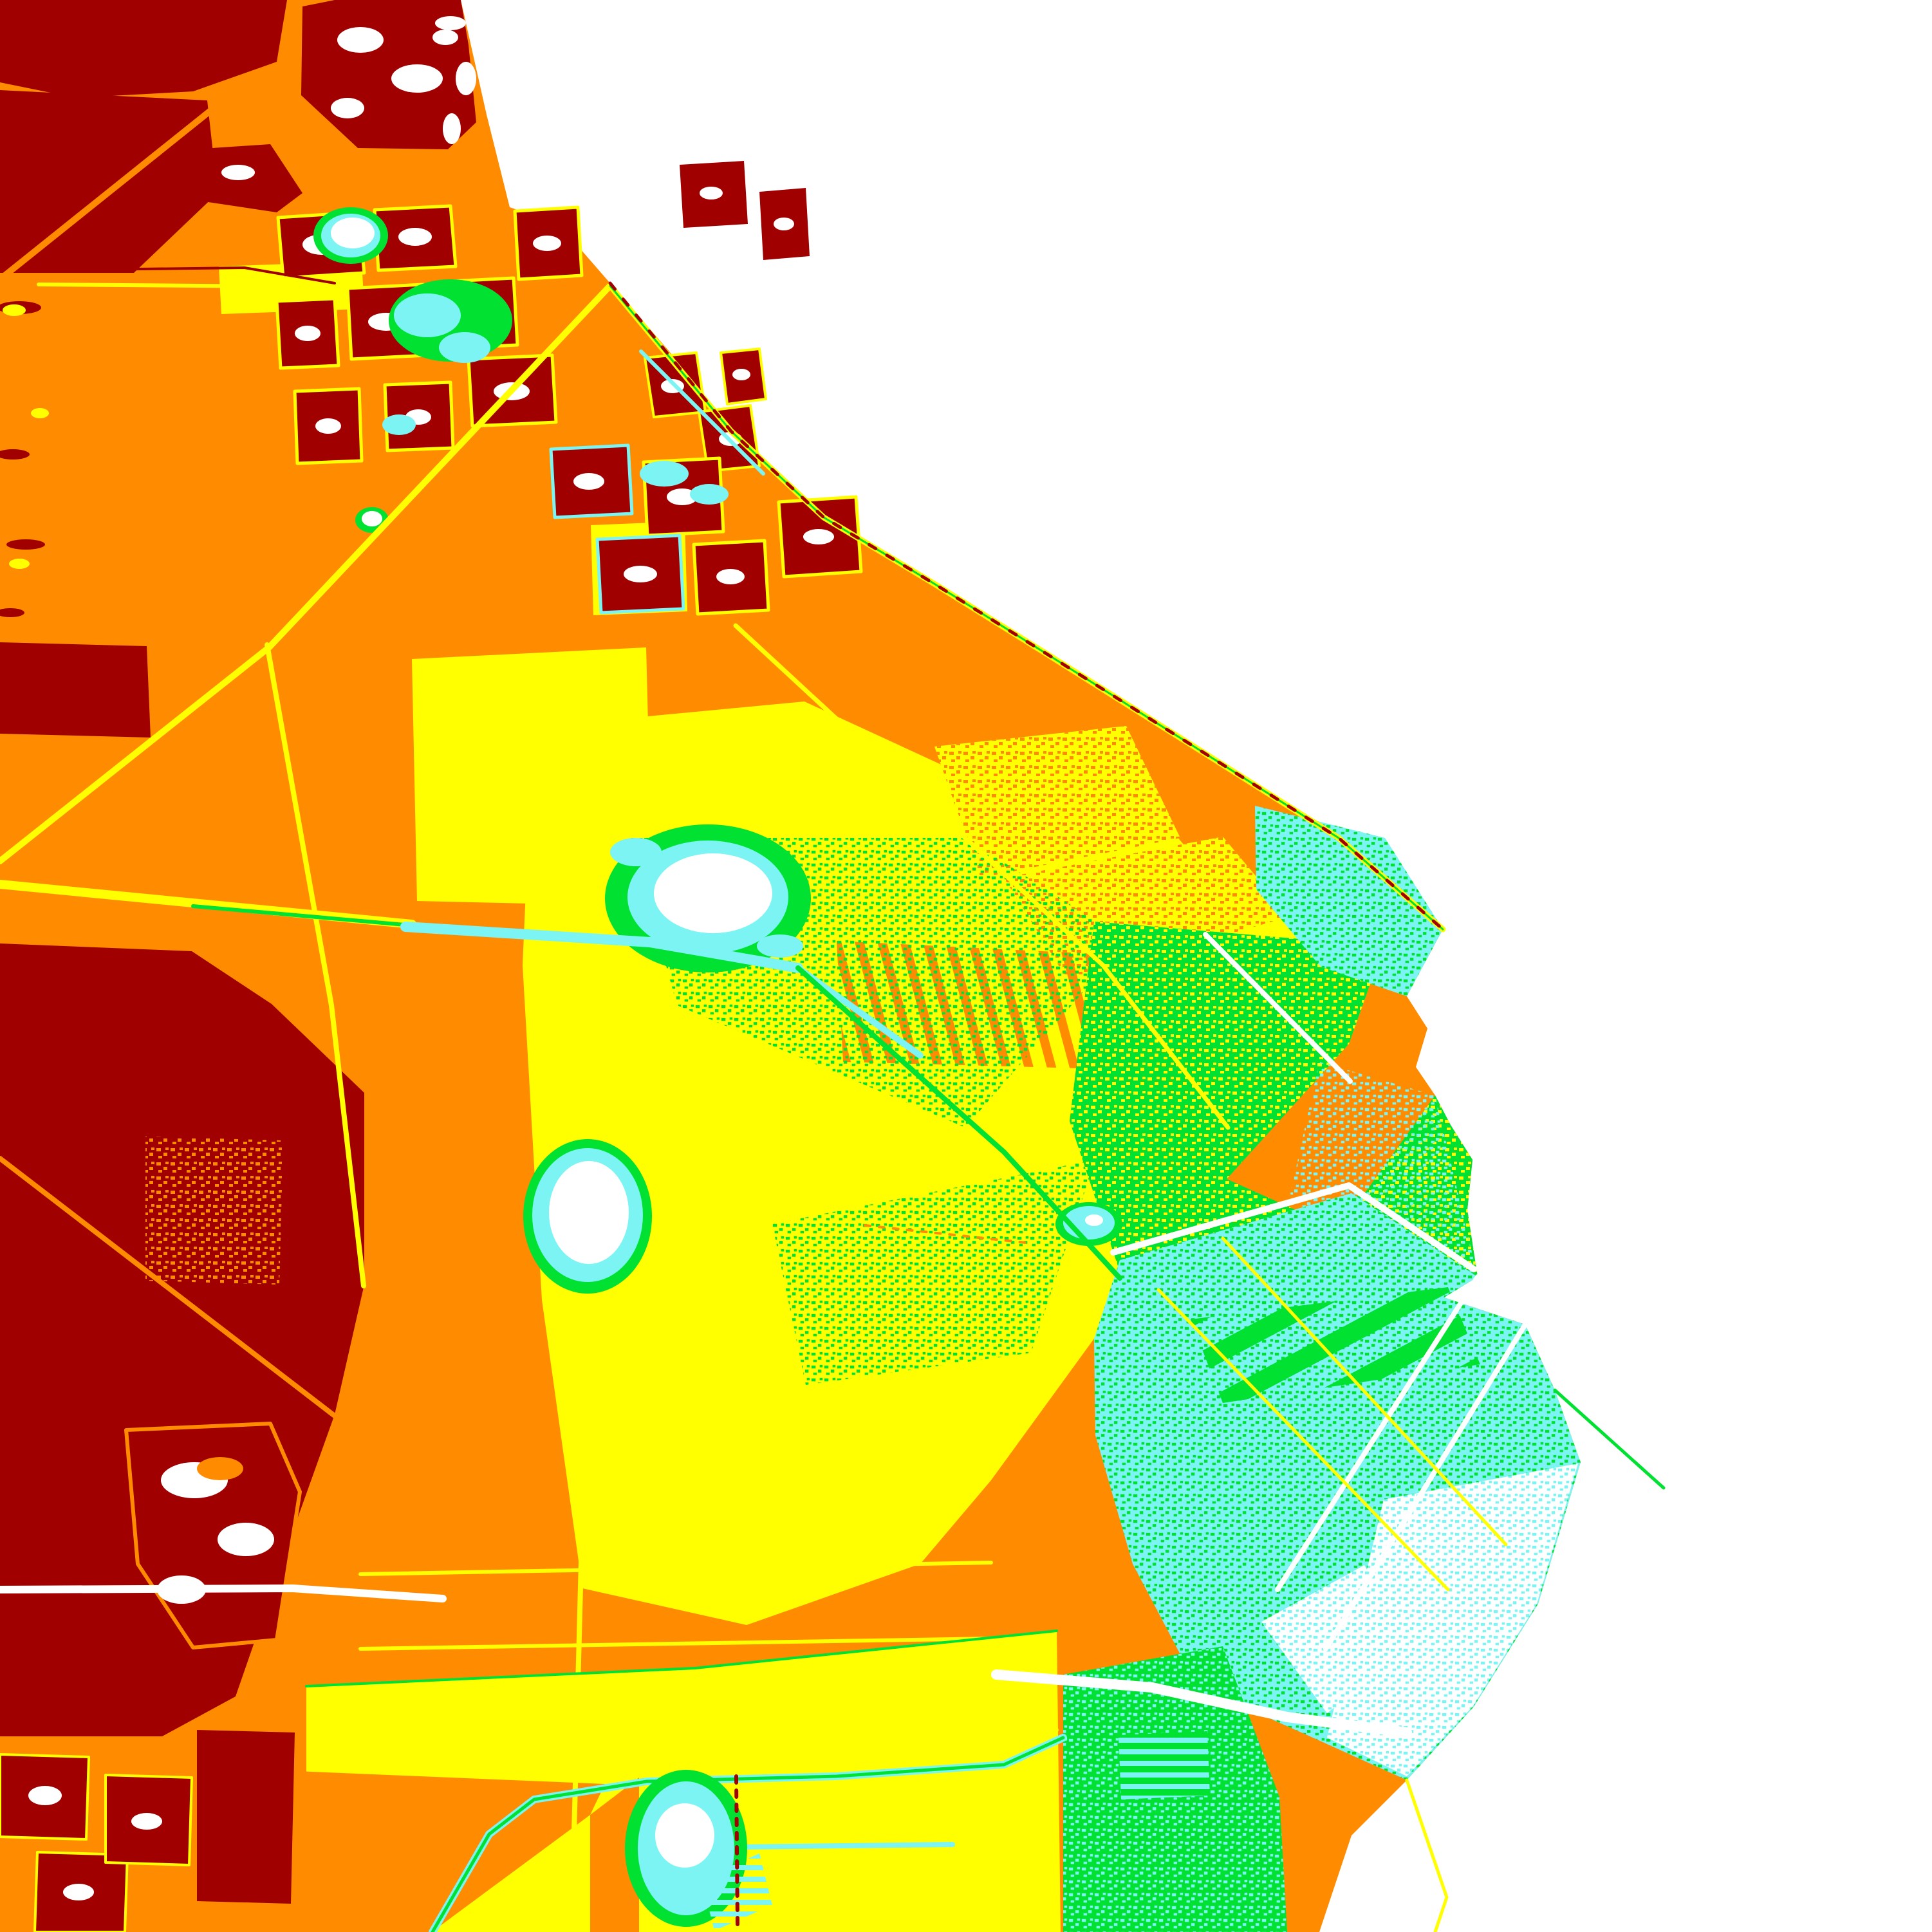  I want to click on s-road-green, so click(748, 1834).